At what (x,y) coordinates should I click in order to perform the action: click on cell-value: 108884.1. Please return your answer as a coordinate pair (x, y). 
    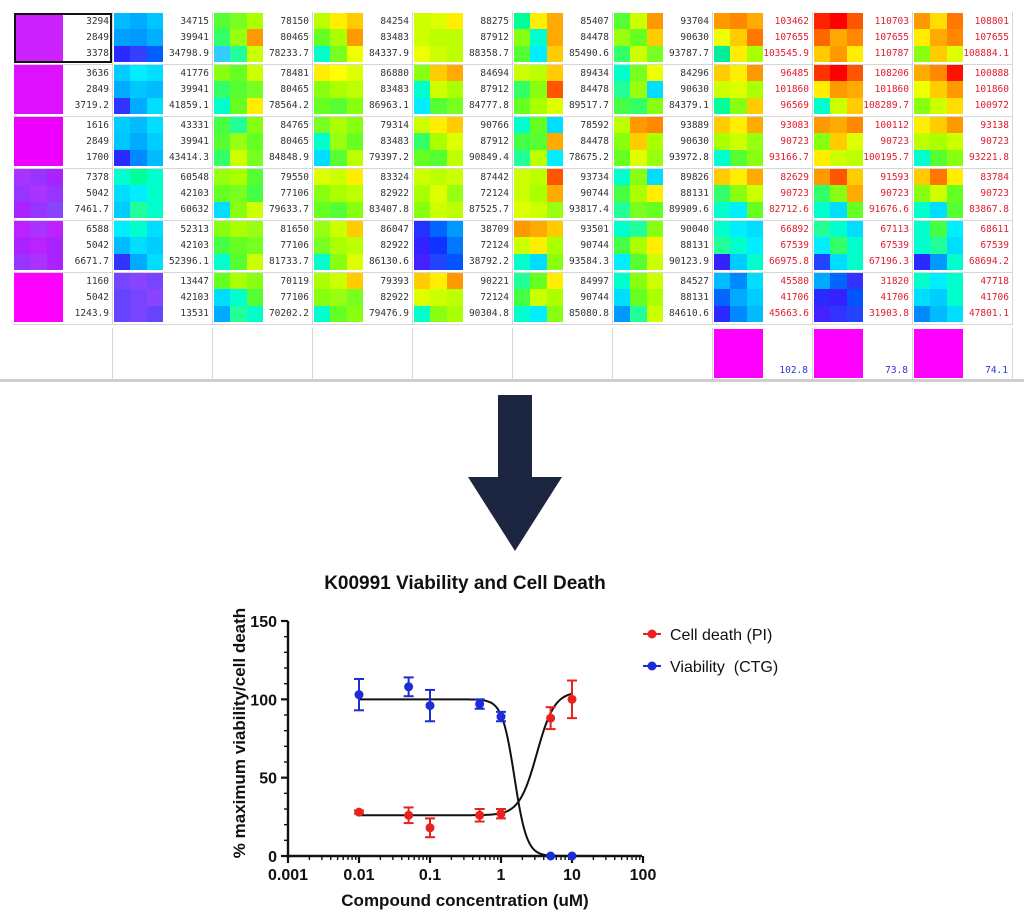
    Looking at the image, I should click on (986, 53).